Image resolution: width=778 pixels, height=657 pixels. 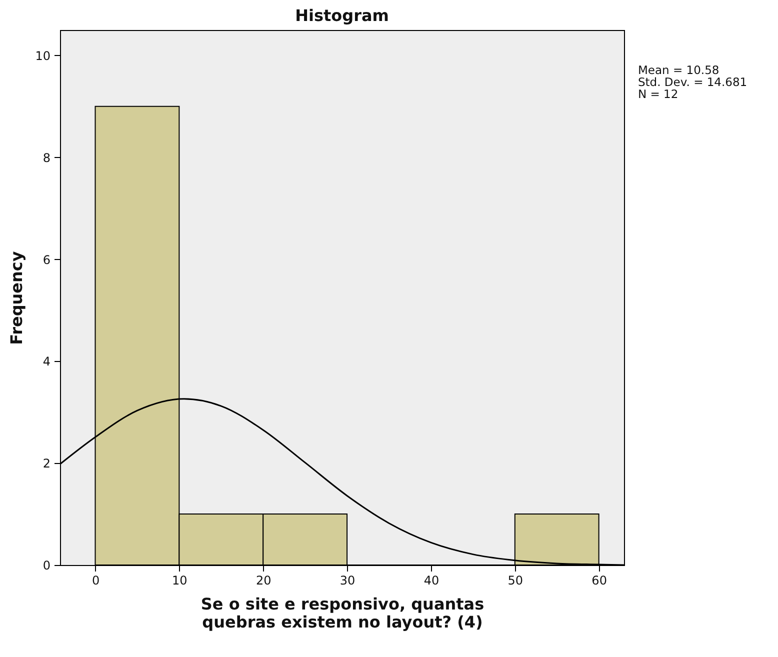 I want to click on text: Mean = 10.58, so click(x=679, y=70).